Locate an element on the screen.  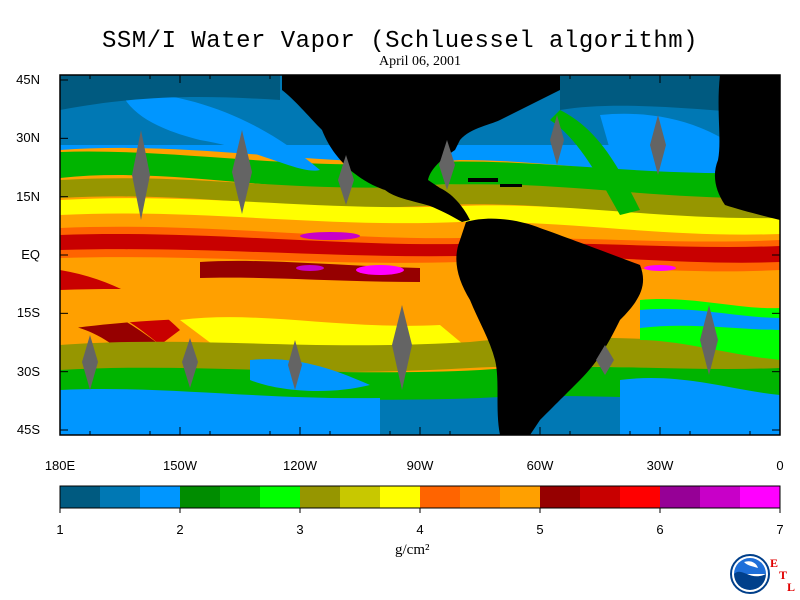
colorbar-tick-label: 4 is located at coordinates (420, 529).